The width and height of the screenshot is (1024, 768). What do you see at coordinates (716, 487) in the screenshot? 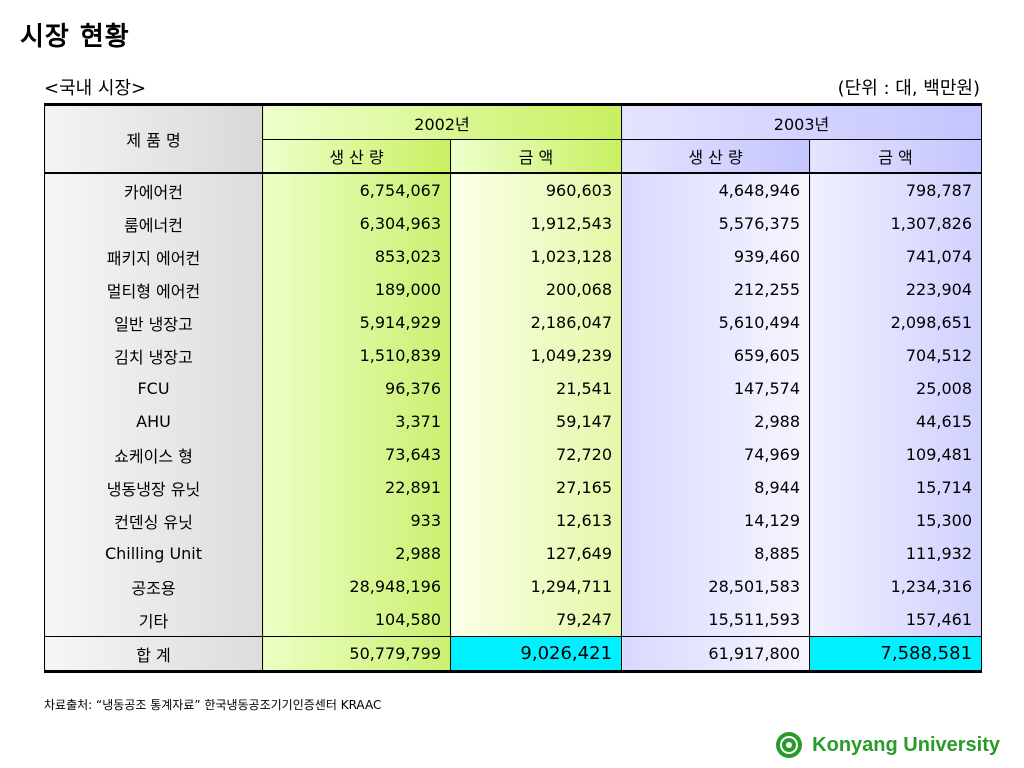
I see `cell-production-2003: 8,944` at bounding box center [716, 487].